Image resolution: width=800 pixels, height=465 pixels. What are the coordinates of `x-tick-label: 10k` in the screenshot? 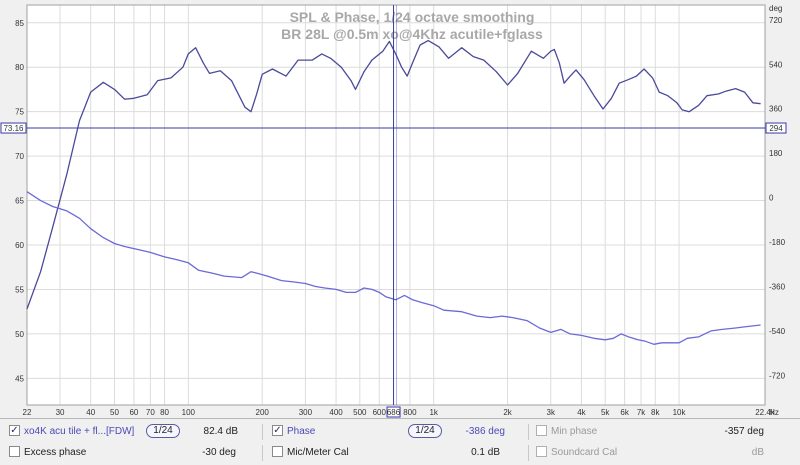 It's located at (680, 412).